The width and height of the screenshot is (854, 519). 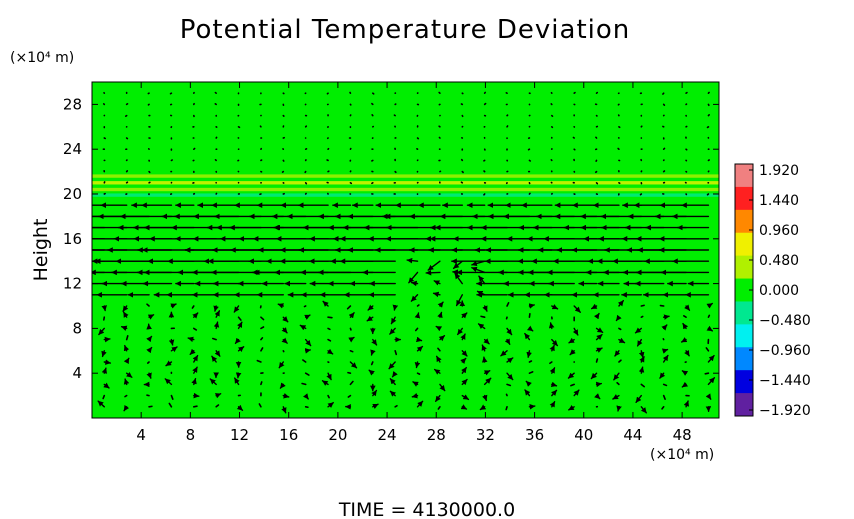 I want to click on x-tick-label: 32, so click(x=485, y=435).